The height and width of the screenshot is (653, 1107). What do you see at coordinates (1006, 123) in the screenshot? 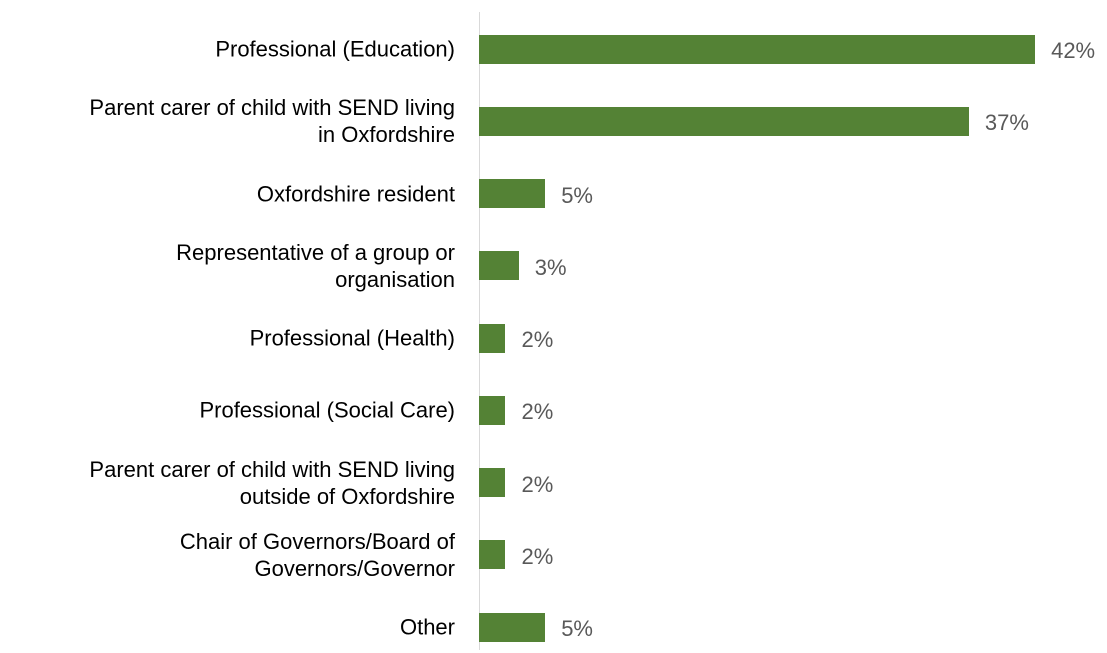
I see `value-label: 37%` at bounding box center [1006, 123].